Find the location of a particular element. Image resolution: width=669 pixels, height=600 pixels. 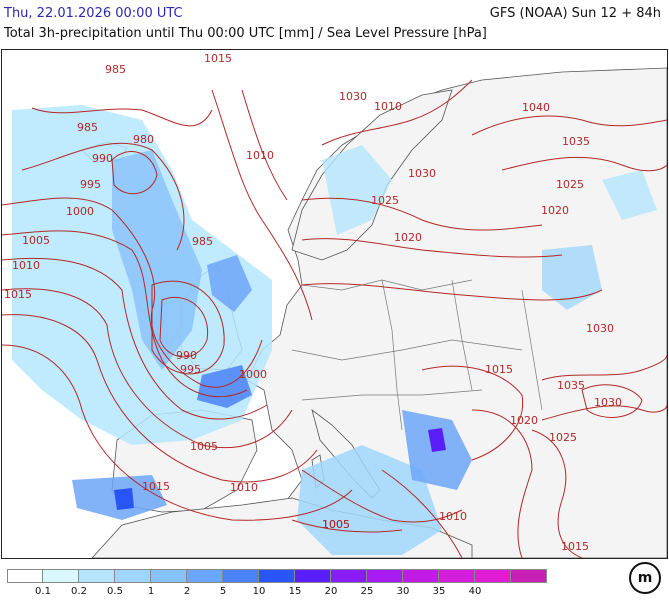

meteologix-logo: m is located at coordinates (645, 578).